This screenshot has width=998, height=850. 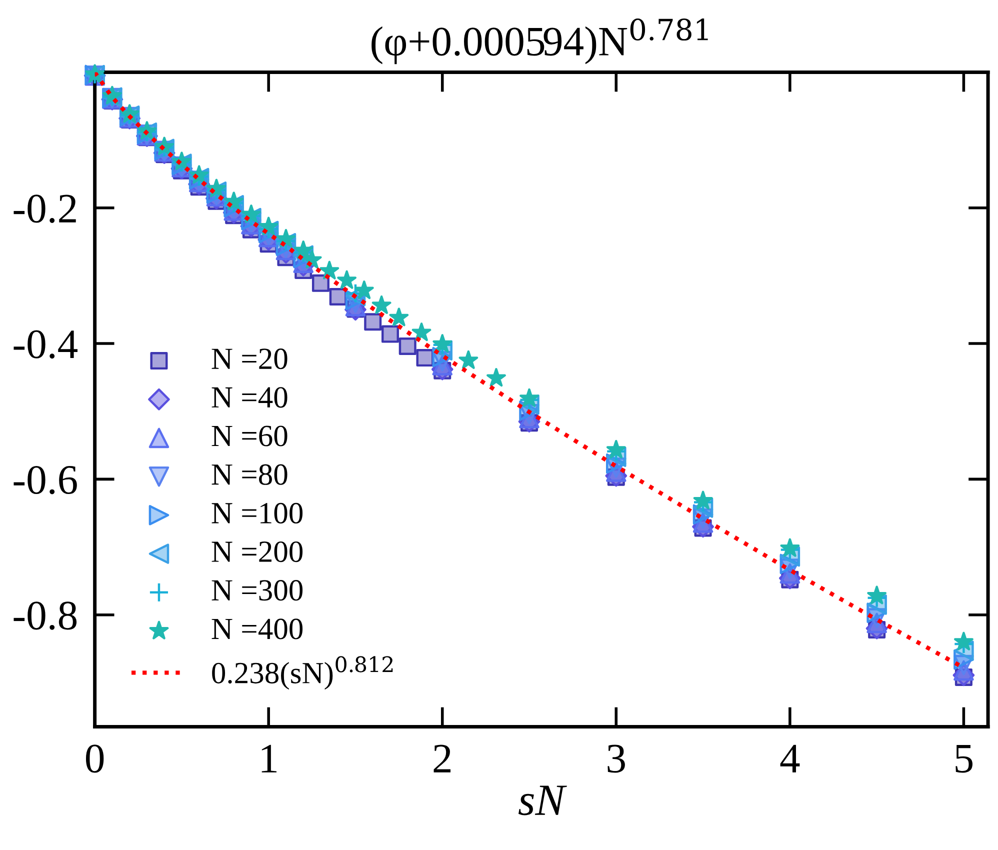 What do you see at coordinates (250, 436) in the screenshot?
I see `legend-label: N =60` at bounding box center [250, 436].